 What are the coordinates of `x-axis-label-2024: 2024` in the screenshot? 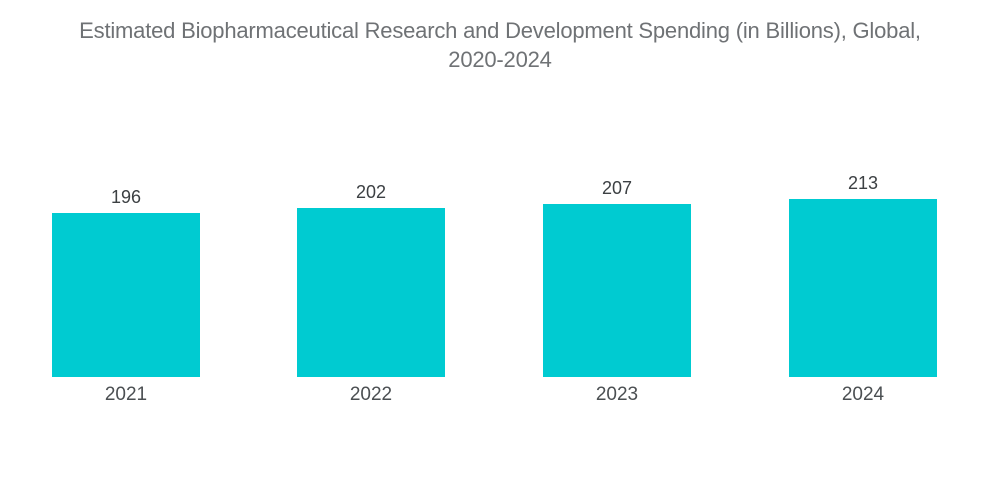 It's located at (863, 394).